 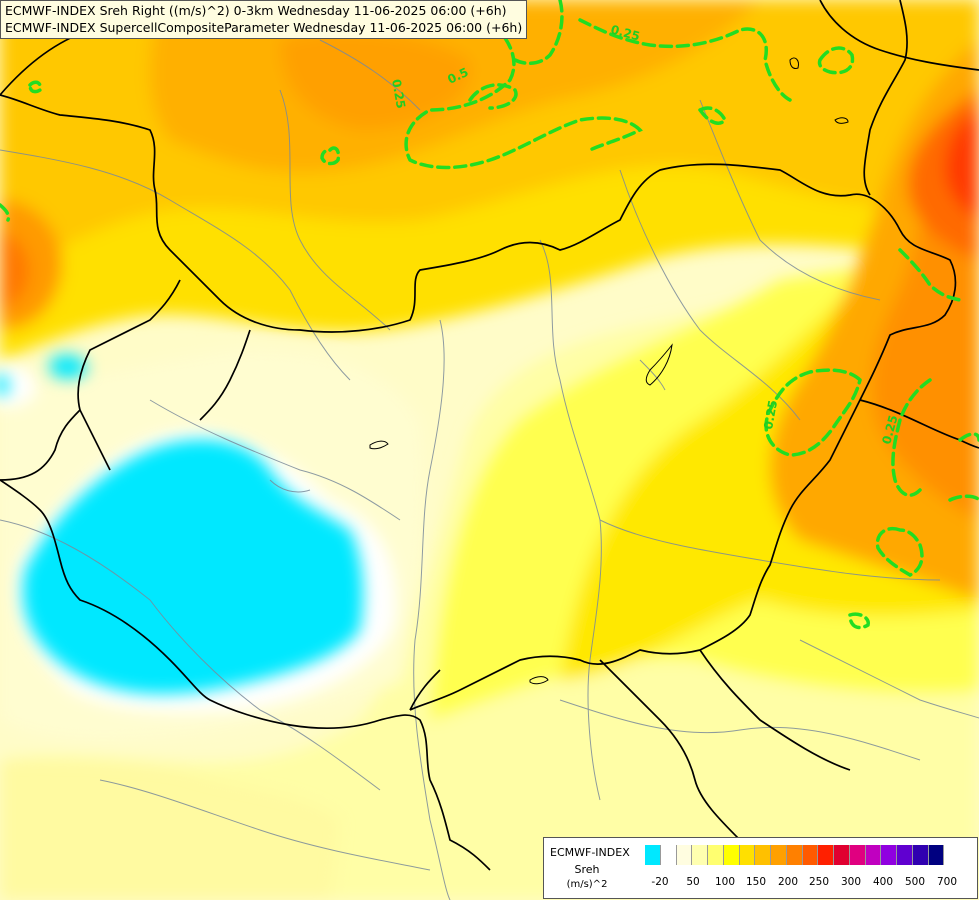 I want to click on negative-sreh-area, so click(x=181, y=524).